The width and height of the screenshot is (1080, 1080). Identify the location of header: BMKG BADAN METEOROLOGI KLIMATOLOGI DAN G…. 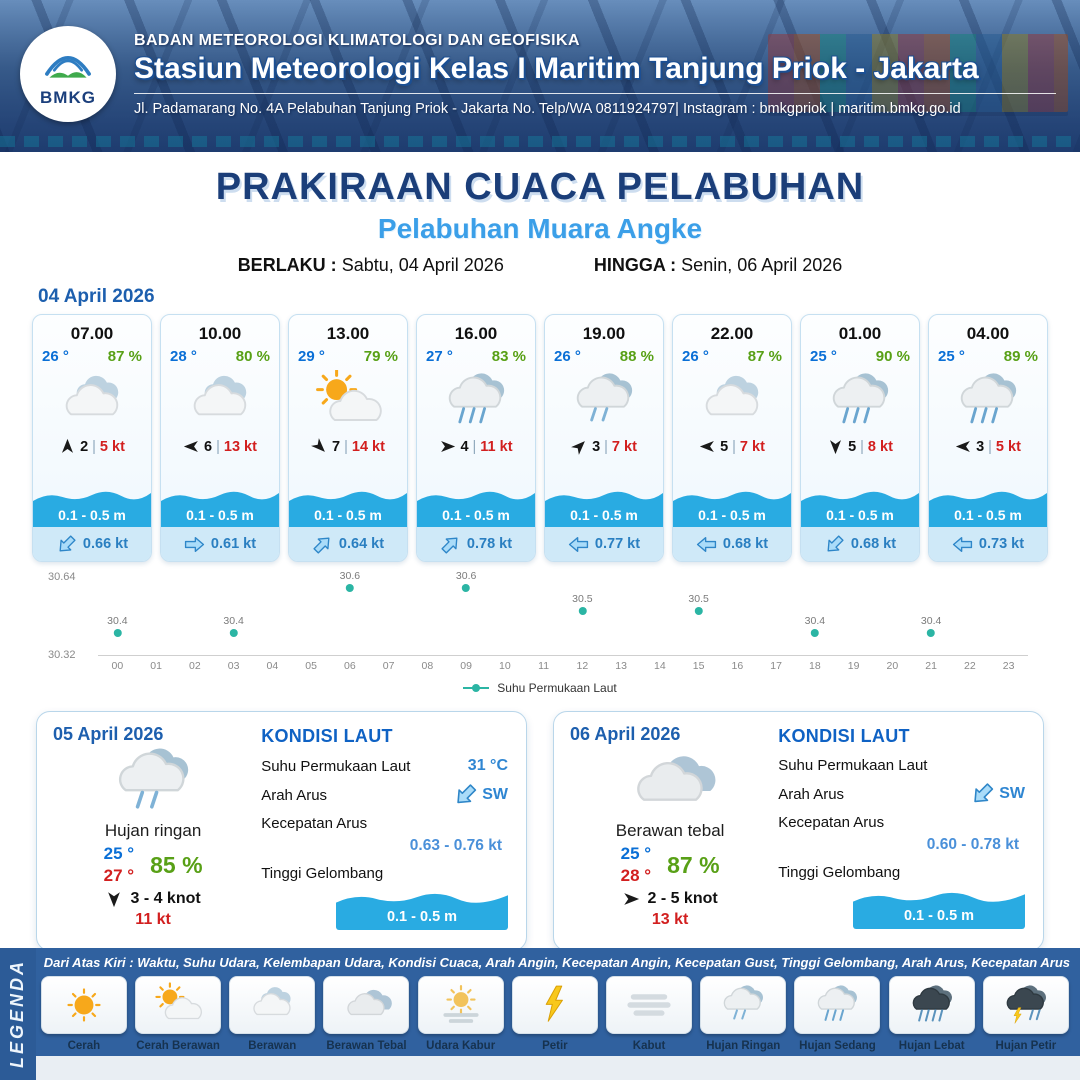
(540, 76).